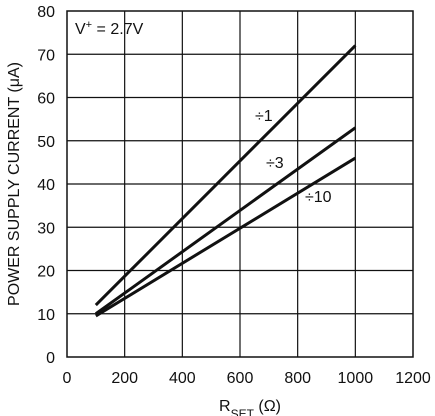 Image resolution: width=435 pixels, height=416 pixels. What do you see at coordinates (225, 406) in the screenshot?
I see `x-axis-label-main: R` at bounding box center [225, 406].